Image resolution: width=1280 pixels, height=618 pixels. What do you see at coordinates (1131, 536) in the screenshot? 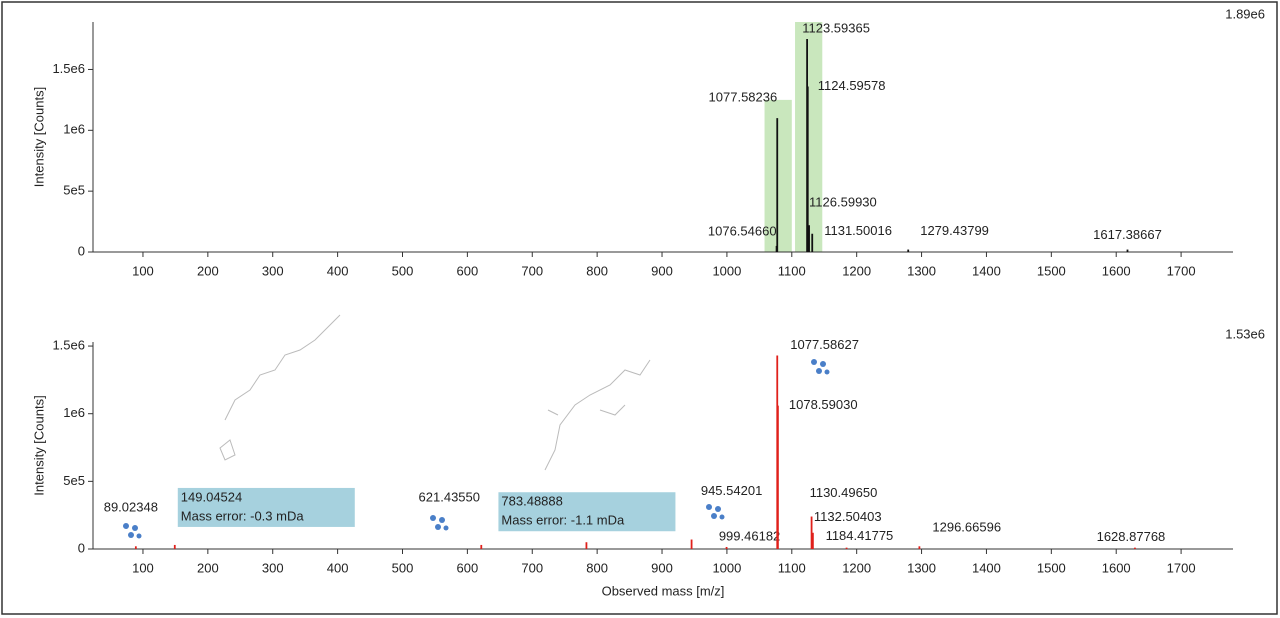
I see `peak-label: 1628.87768` at bounding box center [1131, 536].